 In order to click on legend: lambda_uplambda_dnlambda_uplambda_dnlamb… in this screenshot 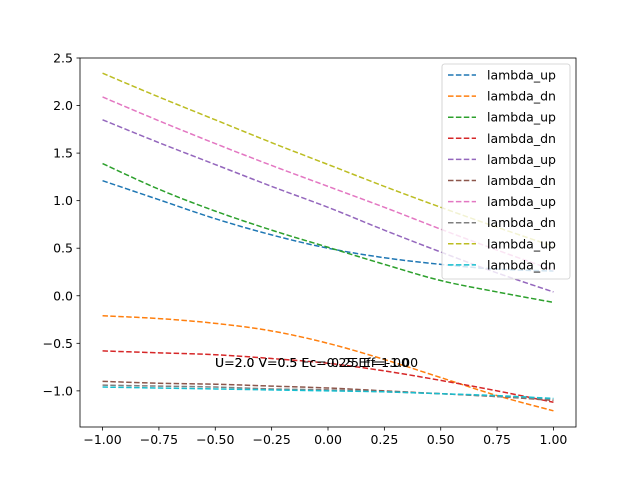, I will do `click(506, 171)`.